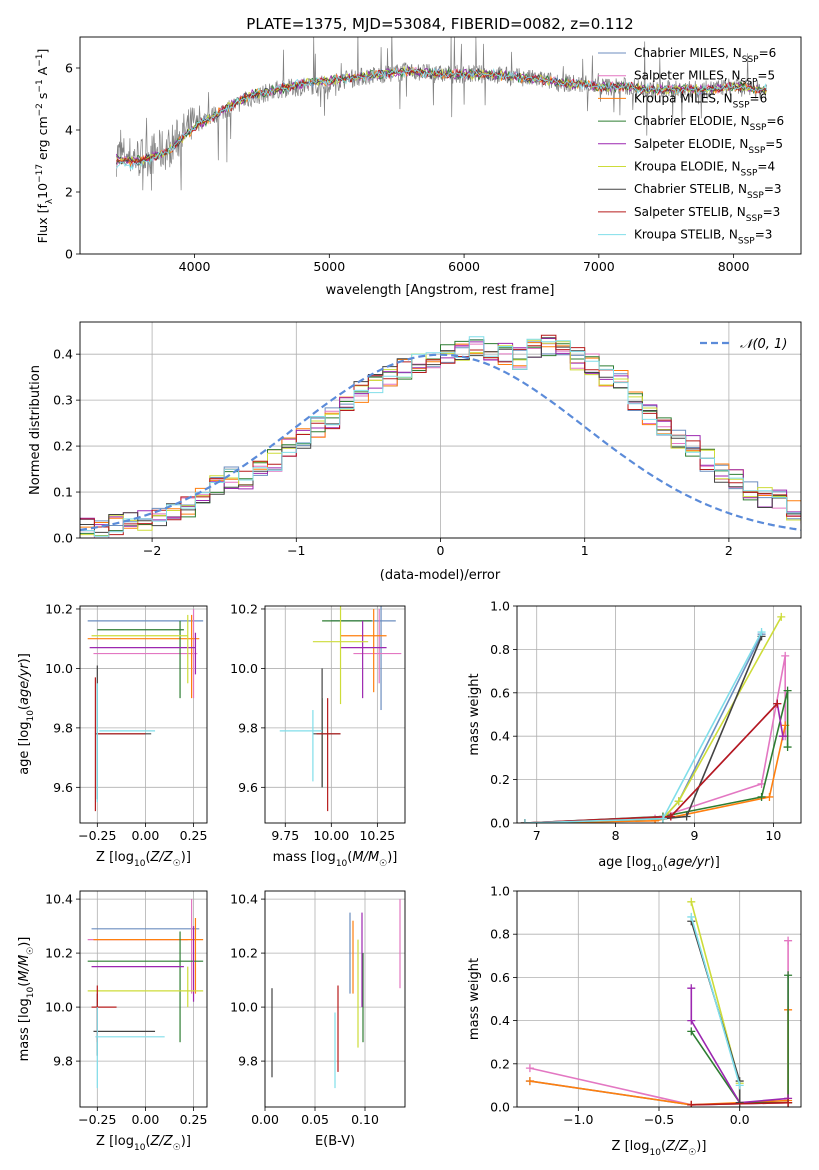  What do you see at coordinates (729, 550) in the screenshot?
I see `x-tick-label: 2` at bounding box center [729, 550].